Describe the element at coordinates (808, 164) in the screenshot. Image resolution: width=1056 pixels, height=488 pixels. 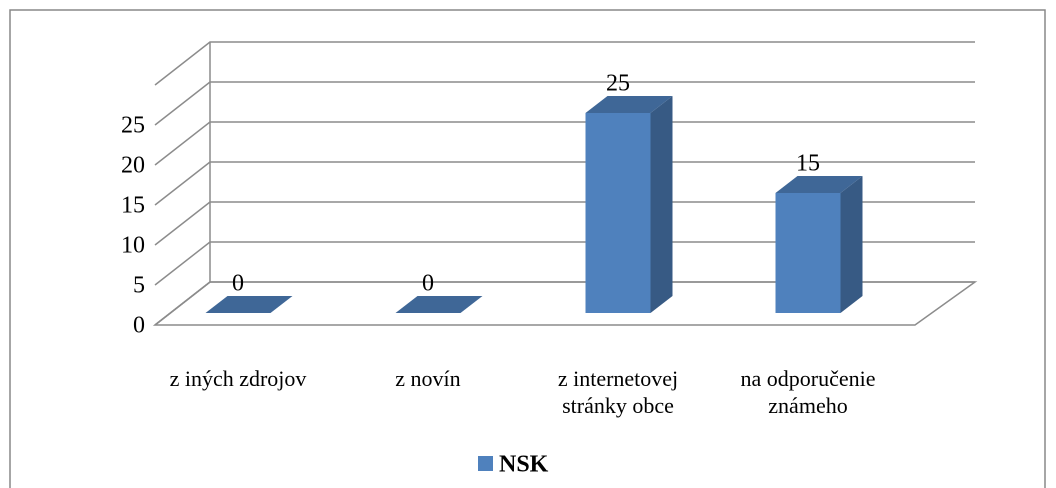
I see `data-label: 15` at that location.